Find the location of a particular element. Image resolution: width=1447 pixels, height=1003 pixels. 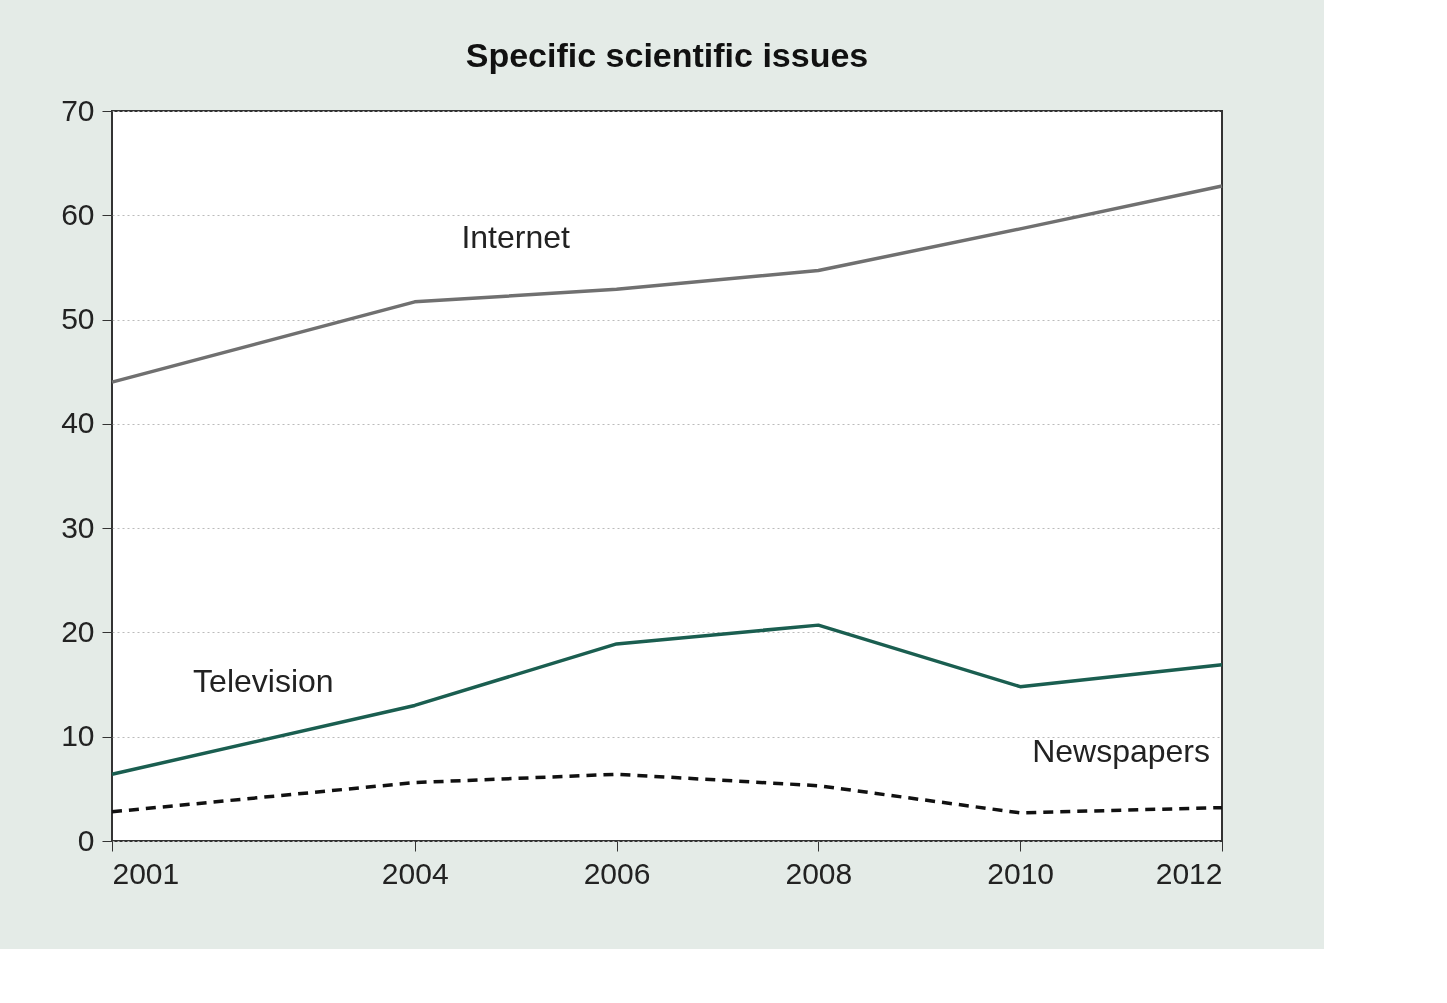

y-tick-label: 30 is located at coordinates (78, 527).